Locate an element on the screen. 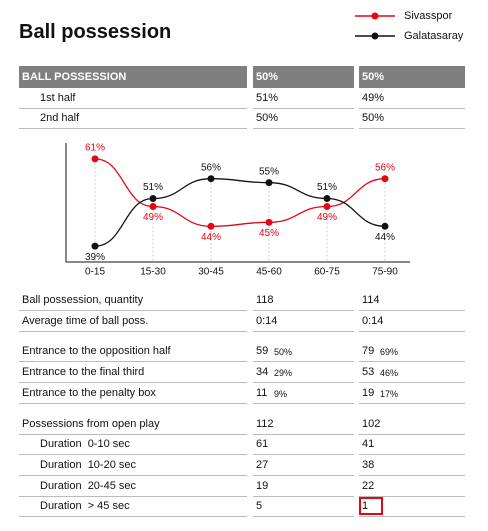  cell-value: 118 is located at coordinates (265, 300).